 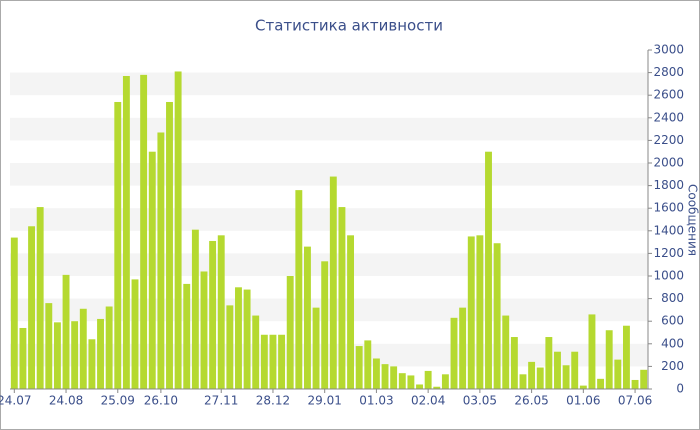 What do you see at coordinates (668, 276) in the screenshot?
I see `y-tick-label: 1000` at bounding box center [668, 276].